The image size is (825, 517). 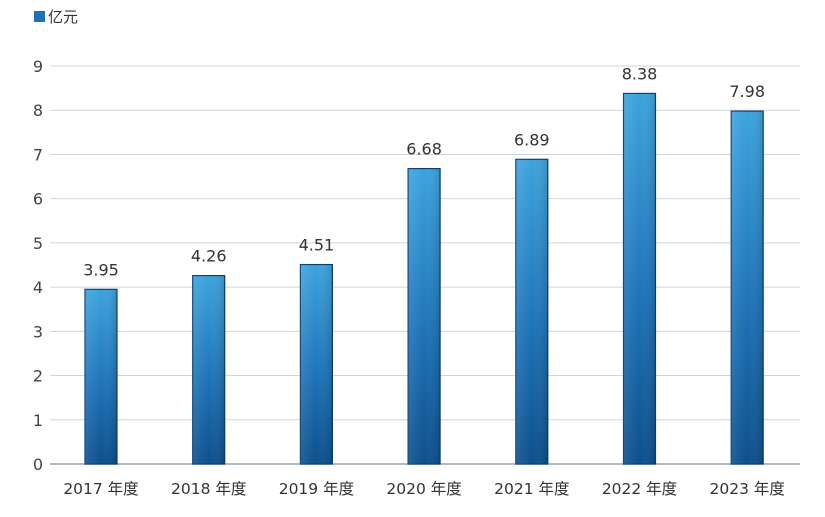 What do you see at coordinates (63, 17) in the screenshot?
I see `legend-label: 亿元` at bounding box center [63, 17].